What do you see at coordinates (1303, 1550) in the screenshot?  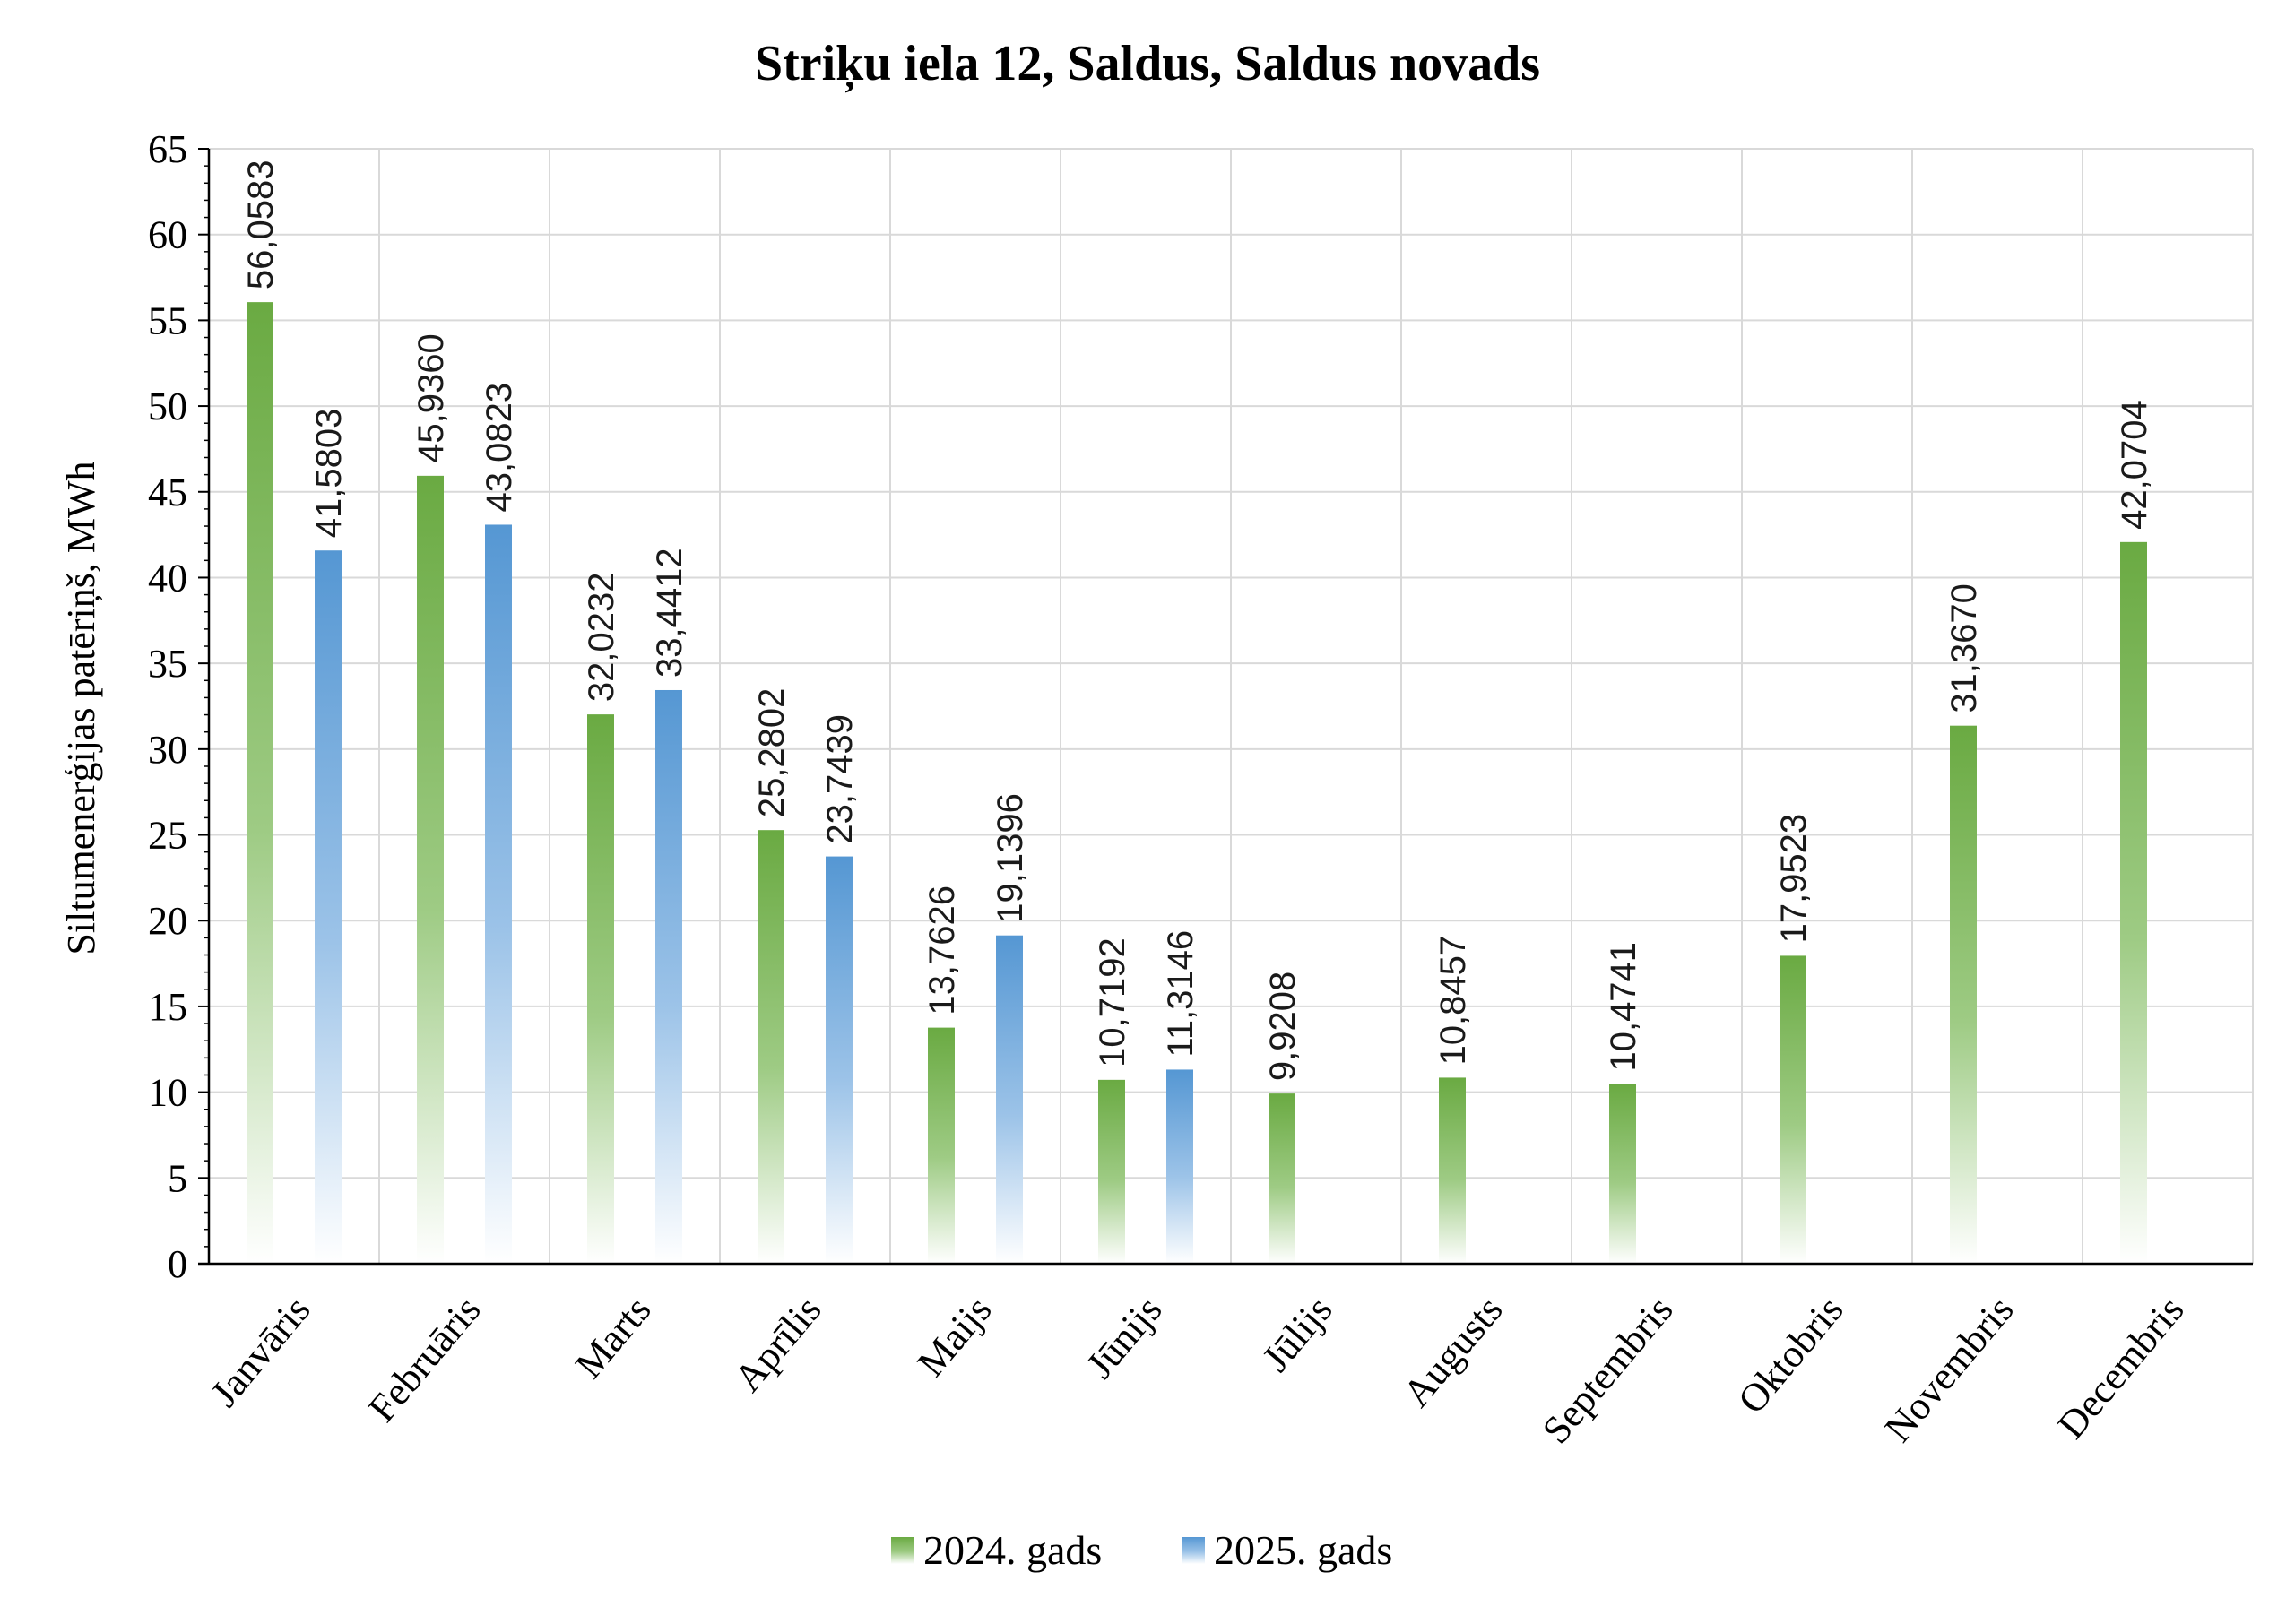 I see `legend-label: 2025. gads` at bounding box center [1303, 1550].